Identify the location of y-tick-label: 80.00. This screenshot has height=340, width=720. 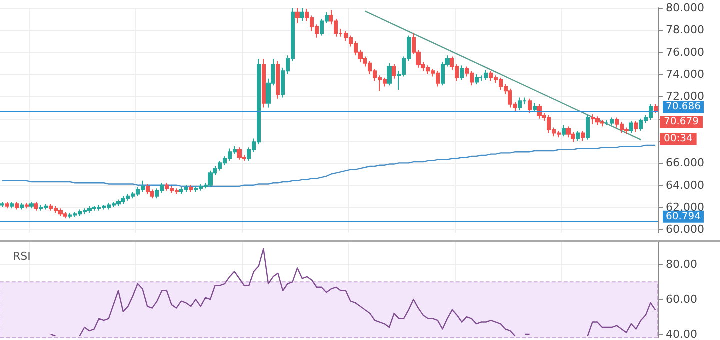
(682, 265).